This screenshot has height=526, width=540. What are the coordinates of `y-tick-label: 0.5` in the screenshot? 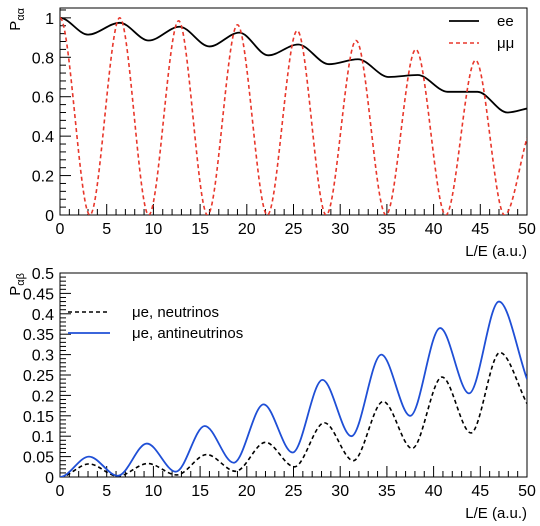 It's located at (43, 274).